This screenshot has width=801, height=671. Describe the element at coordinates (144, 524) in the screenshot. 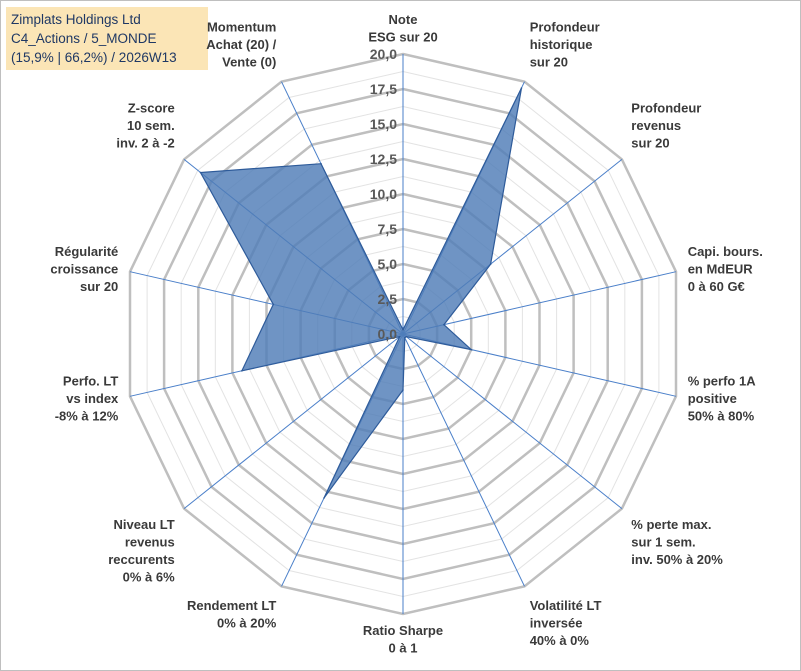

I see `axis-label-line: Niveau LT` at that location.